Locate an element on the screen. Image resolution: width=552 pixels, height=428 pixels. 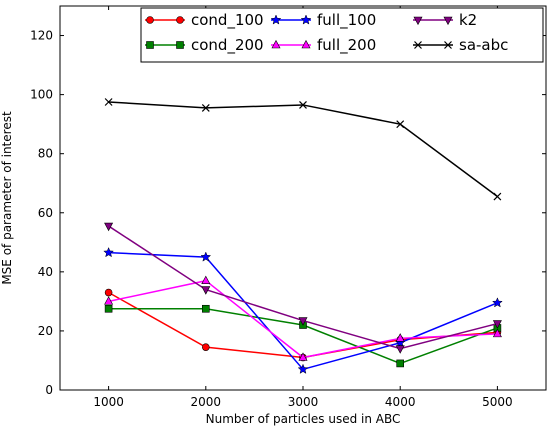
legend-entry-full_200: full_200 is located at coordinates (323, 45).